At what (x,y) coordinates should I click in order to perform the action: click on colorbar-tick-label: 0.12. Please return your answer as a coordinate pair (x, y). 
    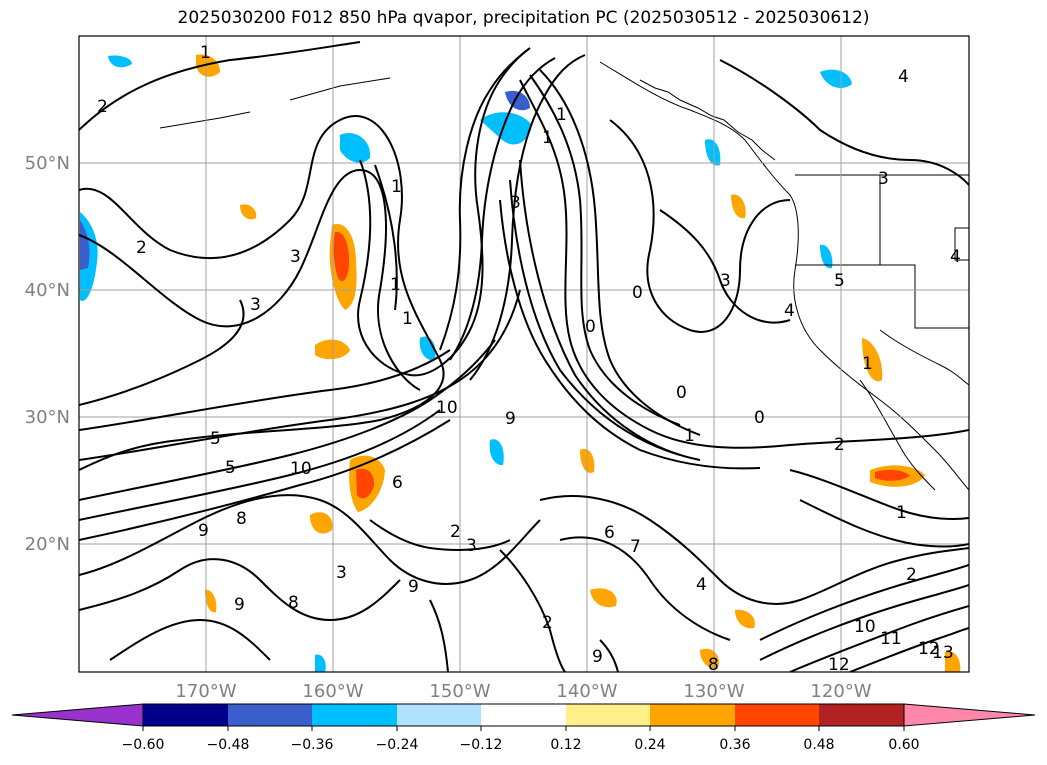
    Looking at the image, I should click on (565, 745).